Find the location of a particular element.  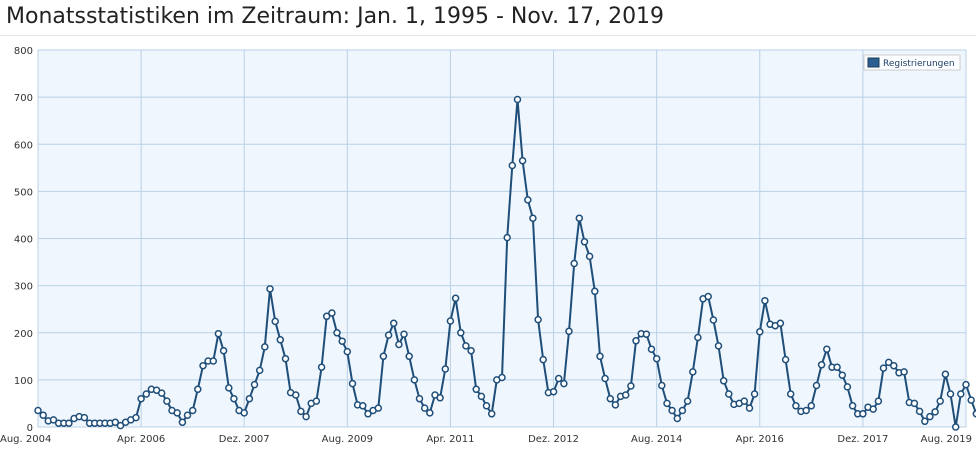

y-axis: 0 100 200 300 400 500 600 700 800 is located at coordinates (23, 240).